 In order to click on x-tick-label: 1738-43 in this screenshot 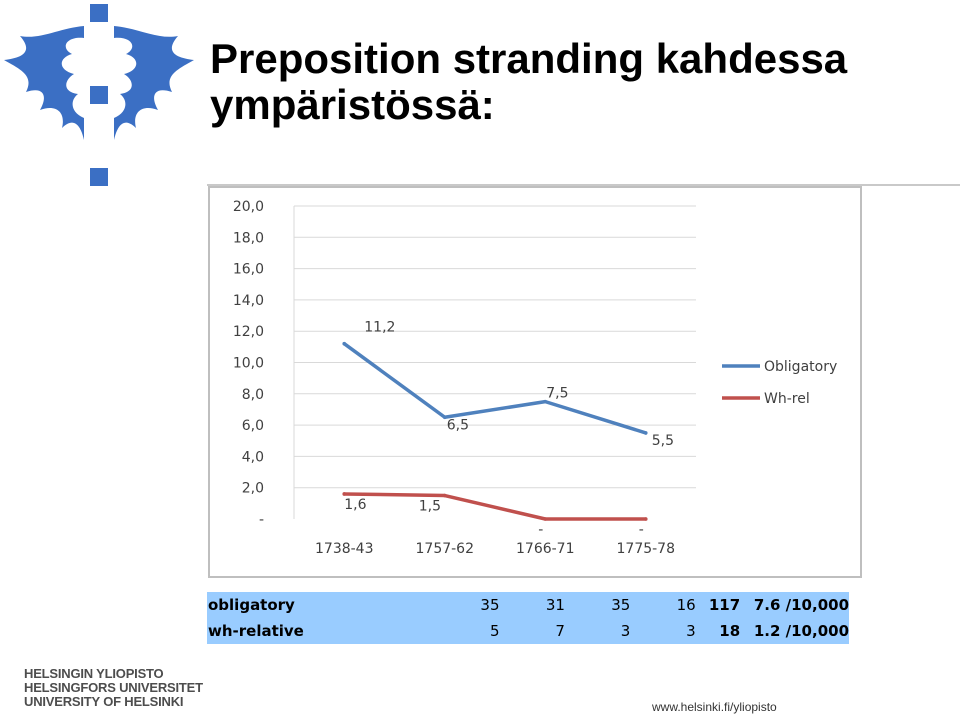, I will do `click(344, 549)`.